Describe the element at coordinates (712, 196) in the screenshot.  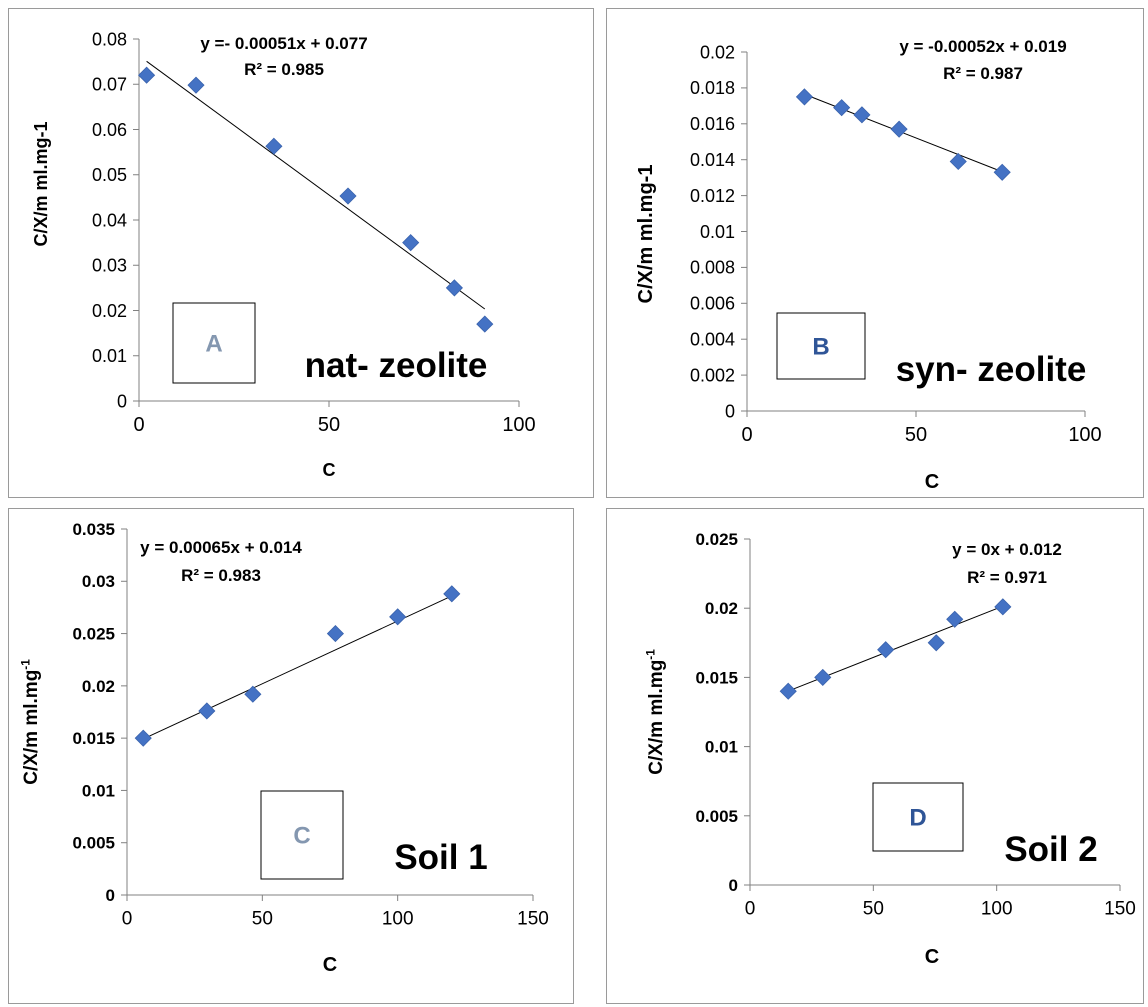
I see `y-tick-label: 0.012` at that location.